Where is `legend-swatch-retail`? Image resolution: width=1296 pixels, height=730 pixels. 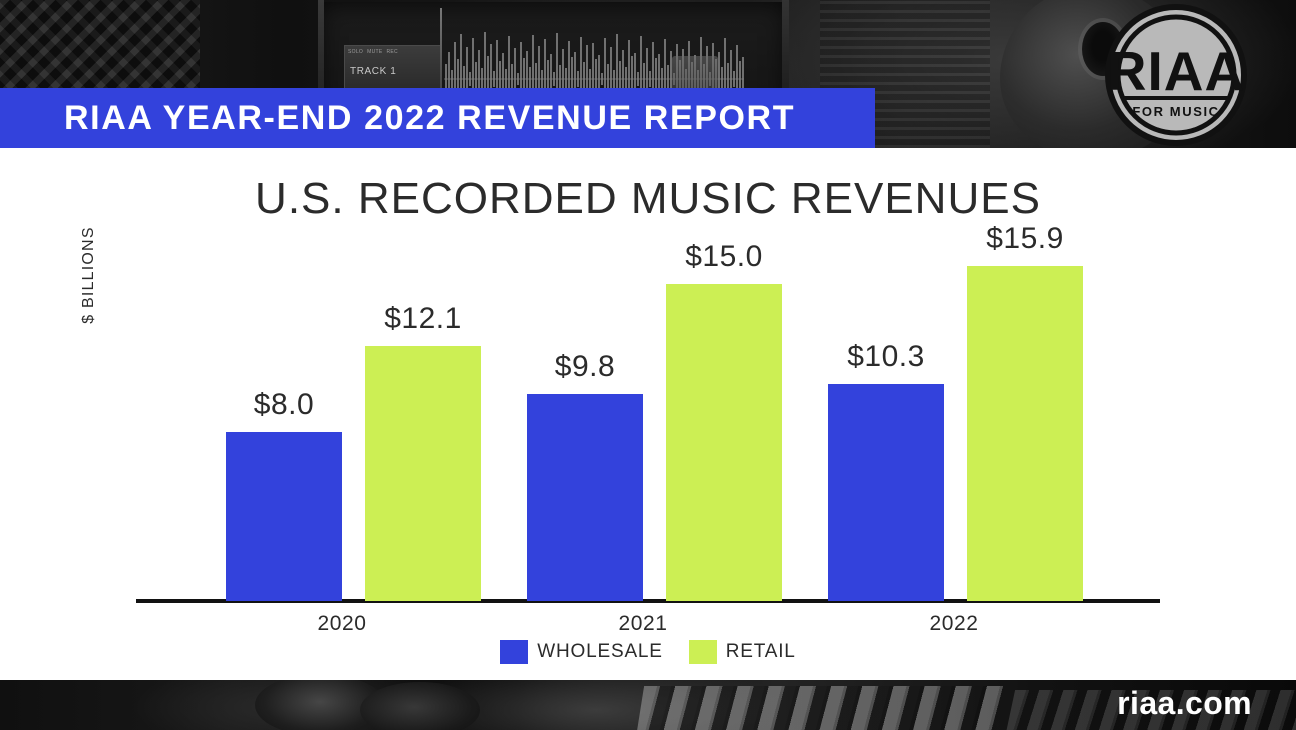
legend-swatch-retail is located at coordinates (702, 652).